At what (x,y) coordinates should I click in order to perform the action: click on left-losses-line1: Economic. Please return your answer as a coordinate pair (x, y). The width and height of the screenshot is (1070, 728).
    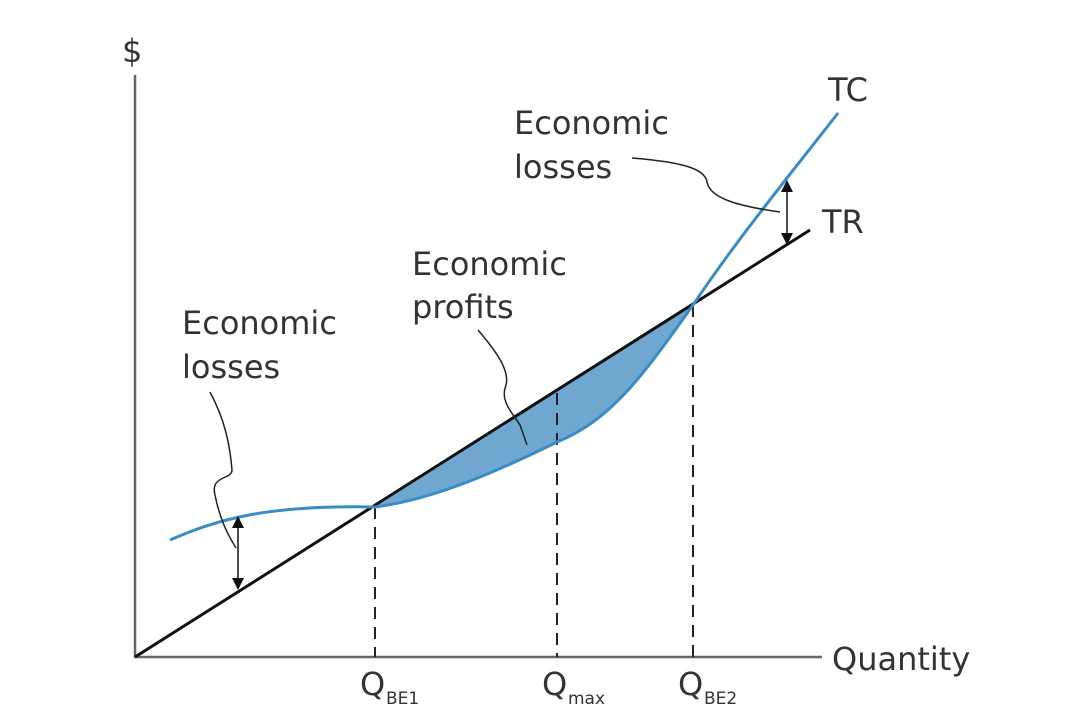
    Looking at the image, I should click on (259, 323).